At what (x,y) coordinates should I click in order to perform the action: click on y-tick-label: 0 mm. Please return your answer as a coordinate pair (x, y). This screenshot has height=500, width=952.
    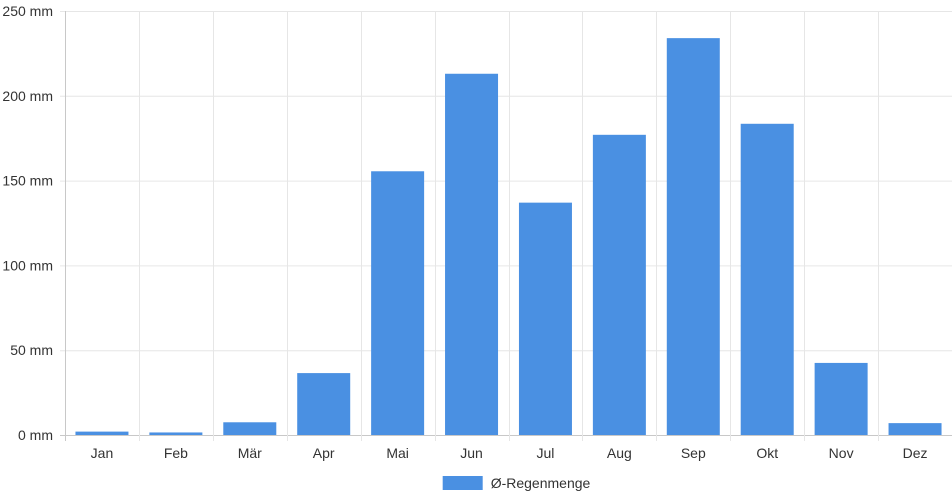
    Looking at the image, I should click on (35, 435).